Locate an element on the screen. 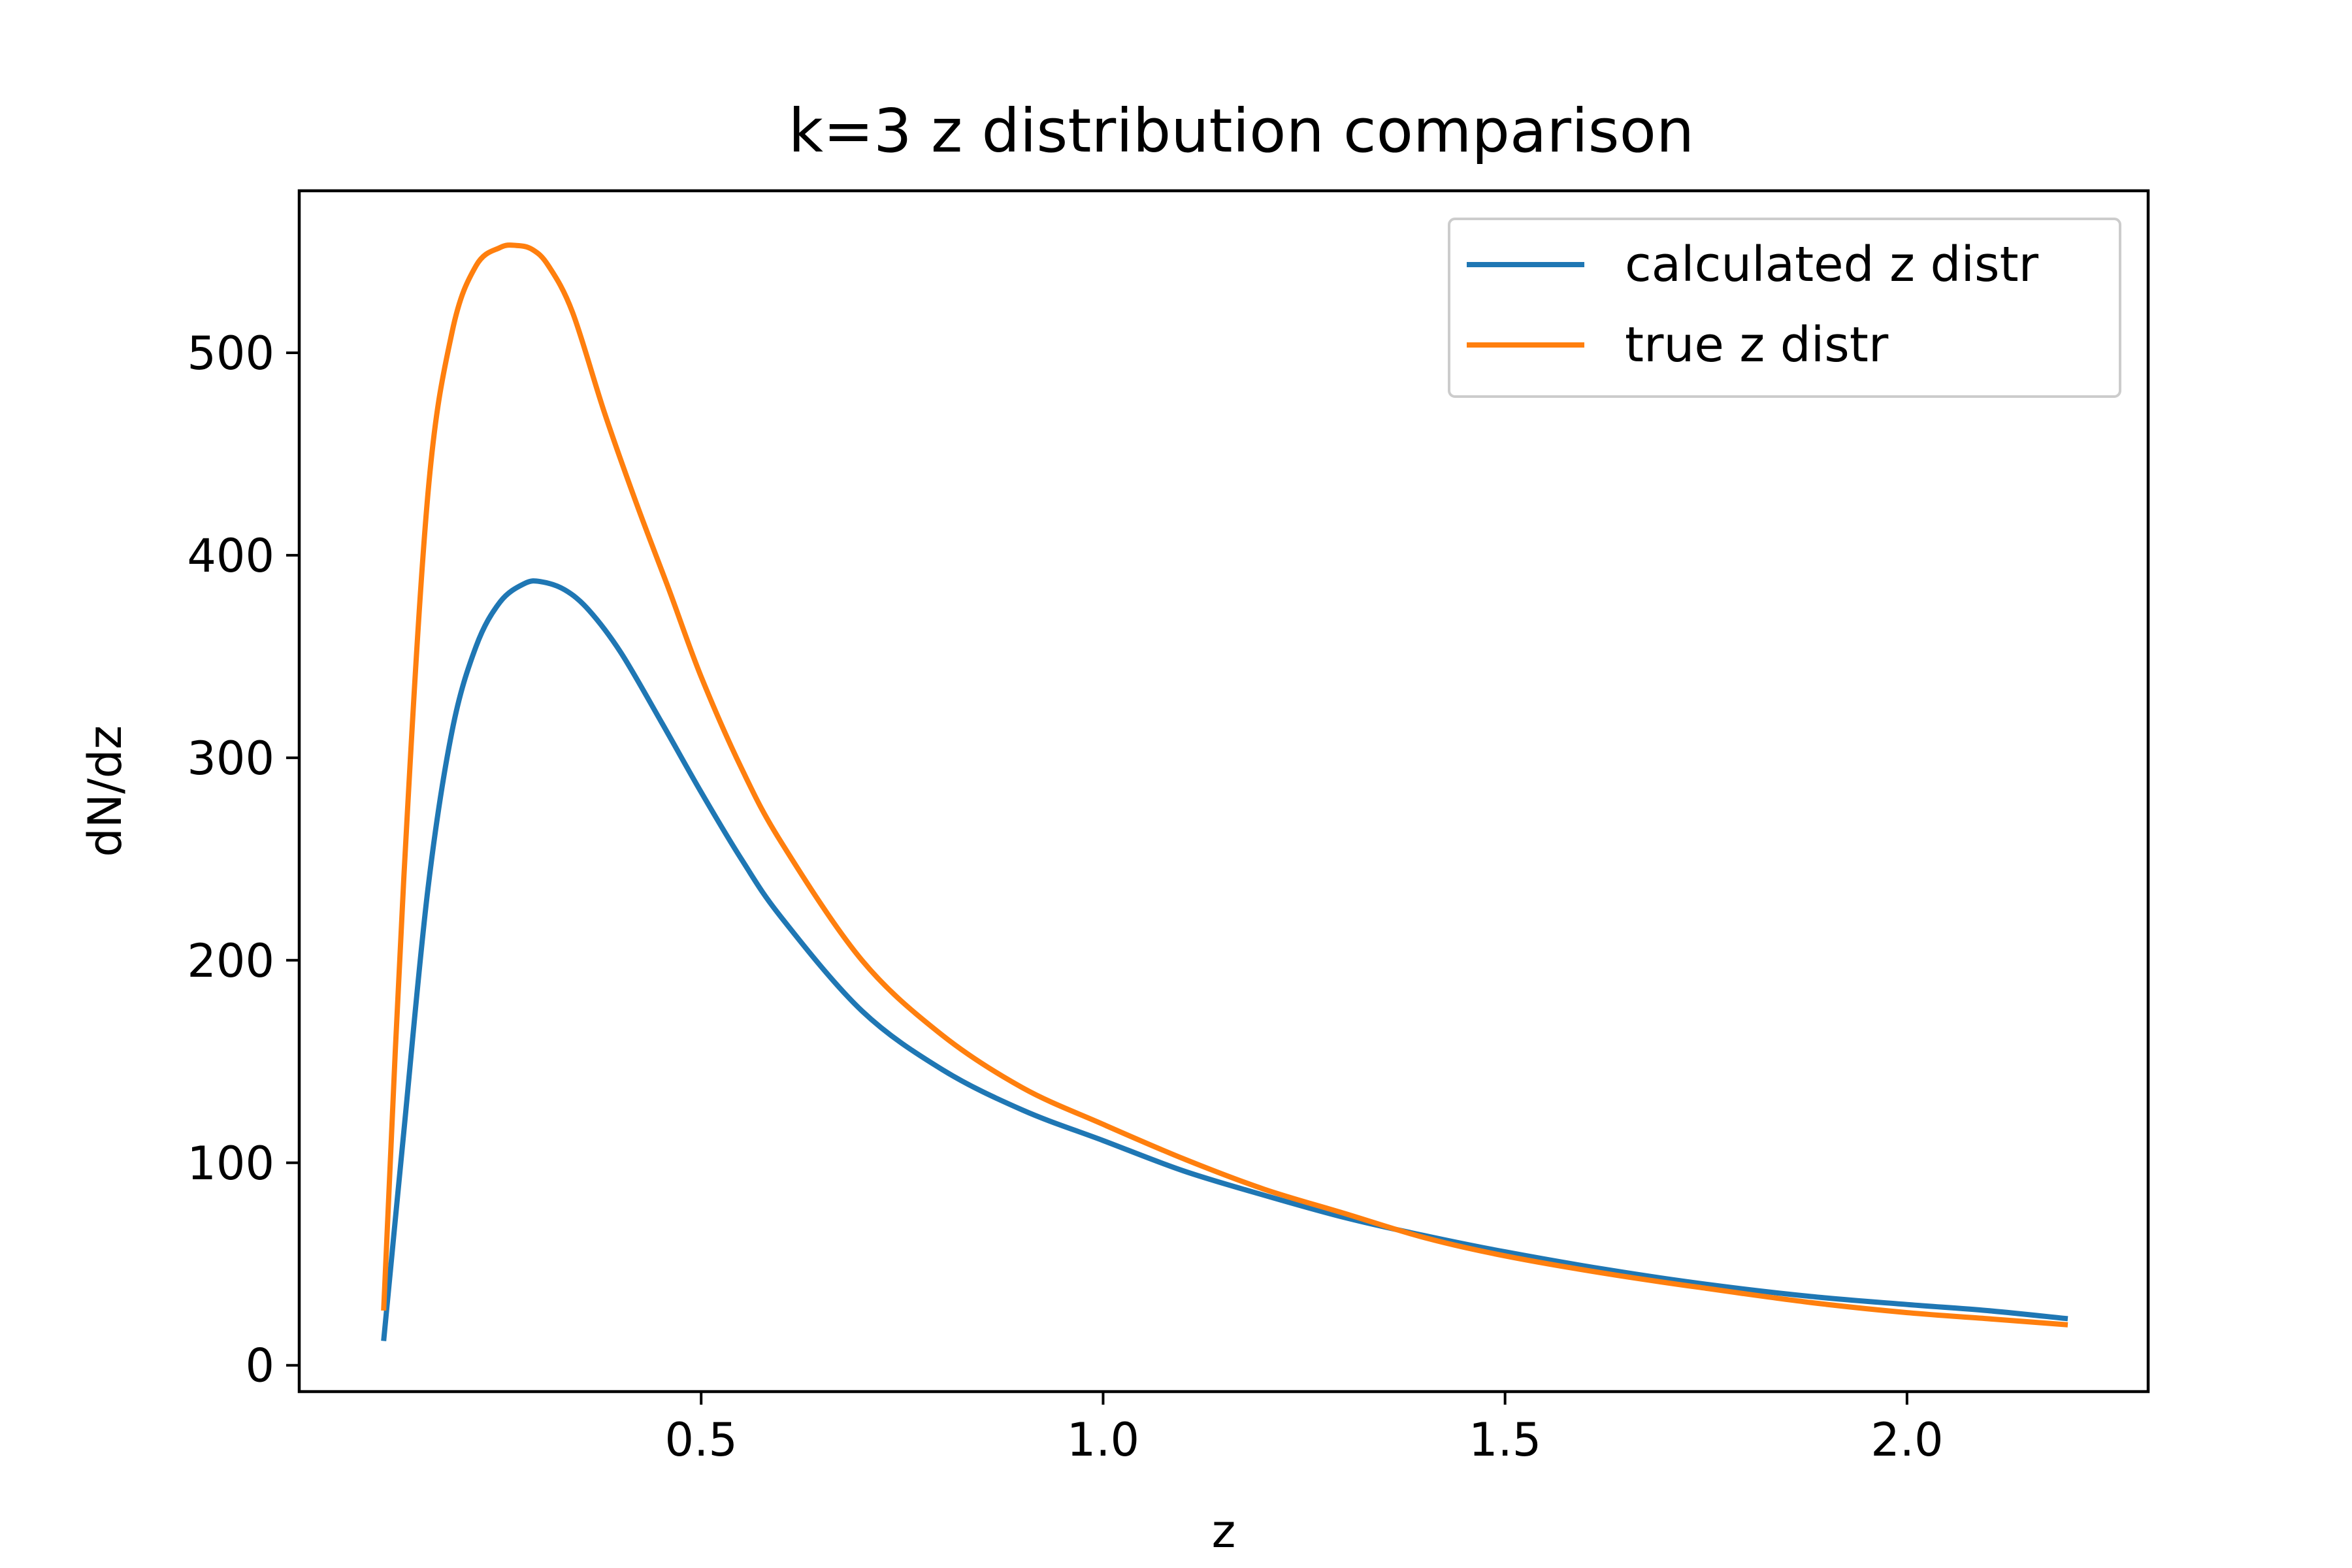  y-tick-label: 400 is located at coordinates (230, 556).